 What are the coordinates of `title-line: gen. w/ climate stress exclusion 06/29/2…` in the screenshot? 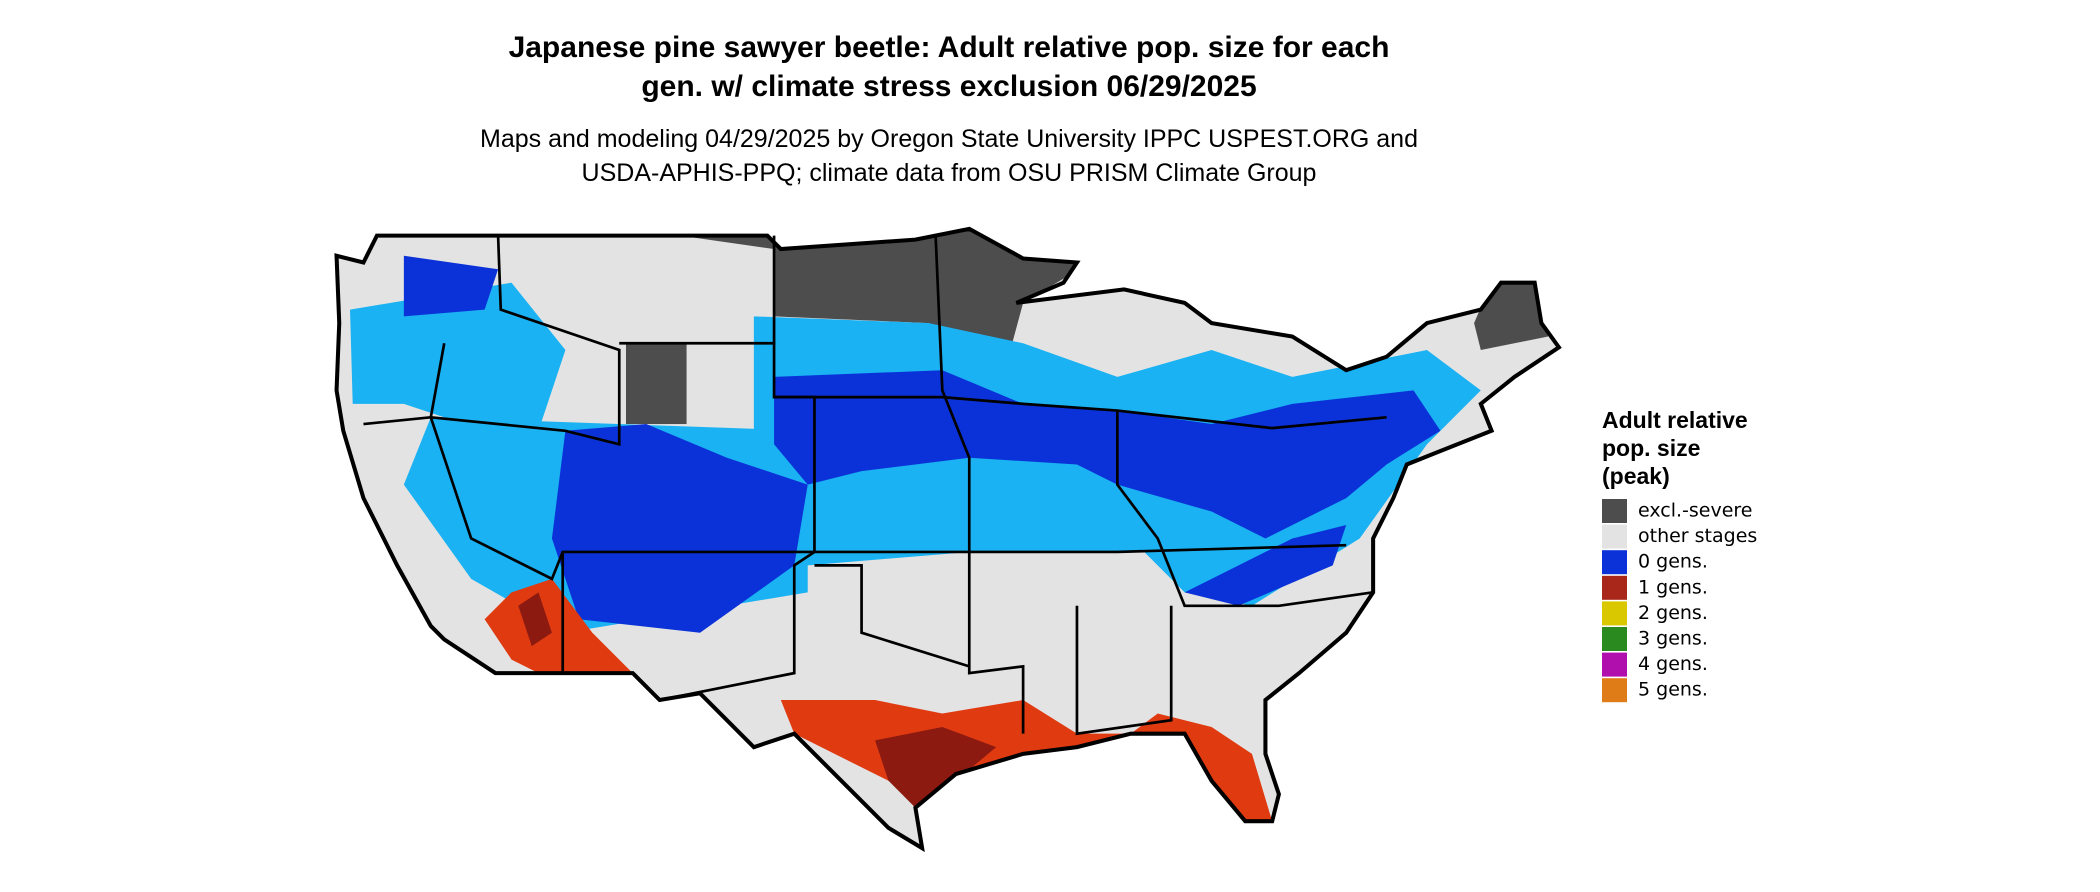 It's located at (948, 86).